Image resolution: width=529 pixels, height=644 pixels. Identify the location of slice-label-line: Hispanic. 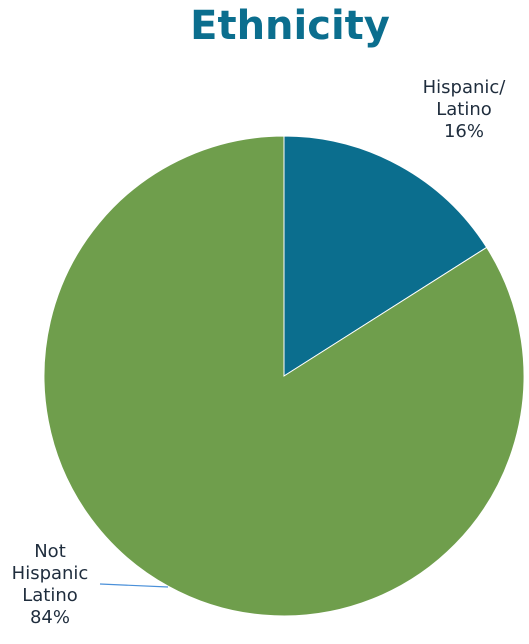
(50, 573).